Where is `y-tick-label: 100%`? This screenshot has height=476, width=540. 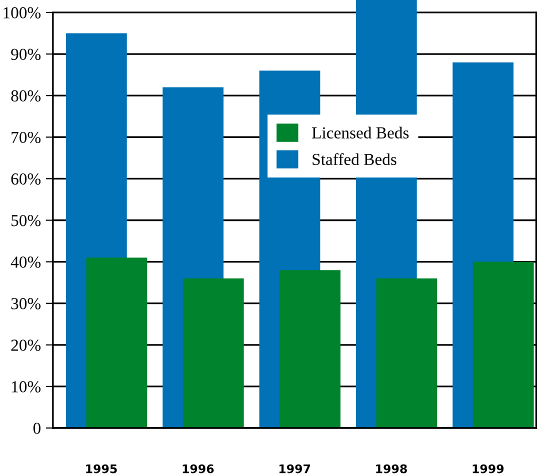
y-tick-label: 100% is located at coordinates (22, 12).